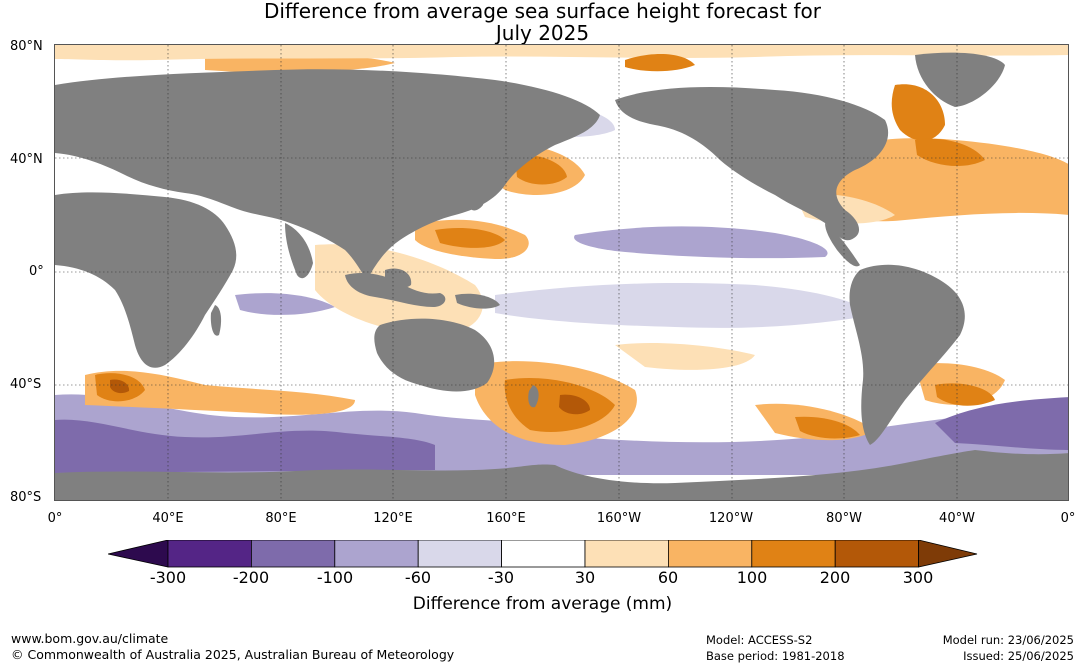 This screenshot has width=1085, height=667. Describe the element at coordinates (90, 638) in the screenshot. I see `footer-url: www.bom.gov.au/climate` at that location.